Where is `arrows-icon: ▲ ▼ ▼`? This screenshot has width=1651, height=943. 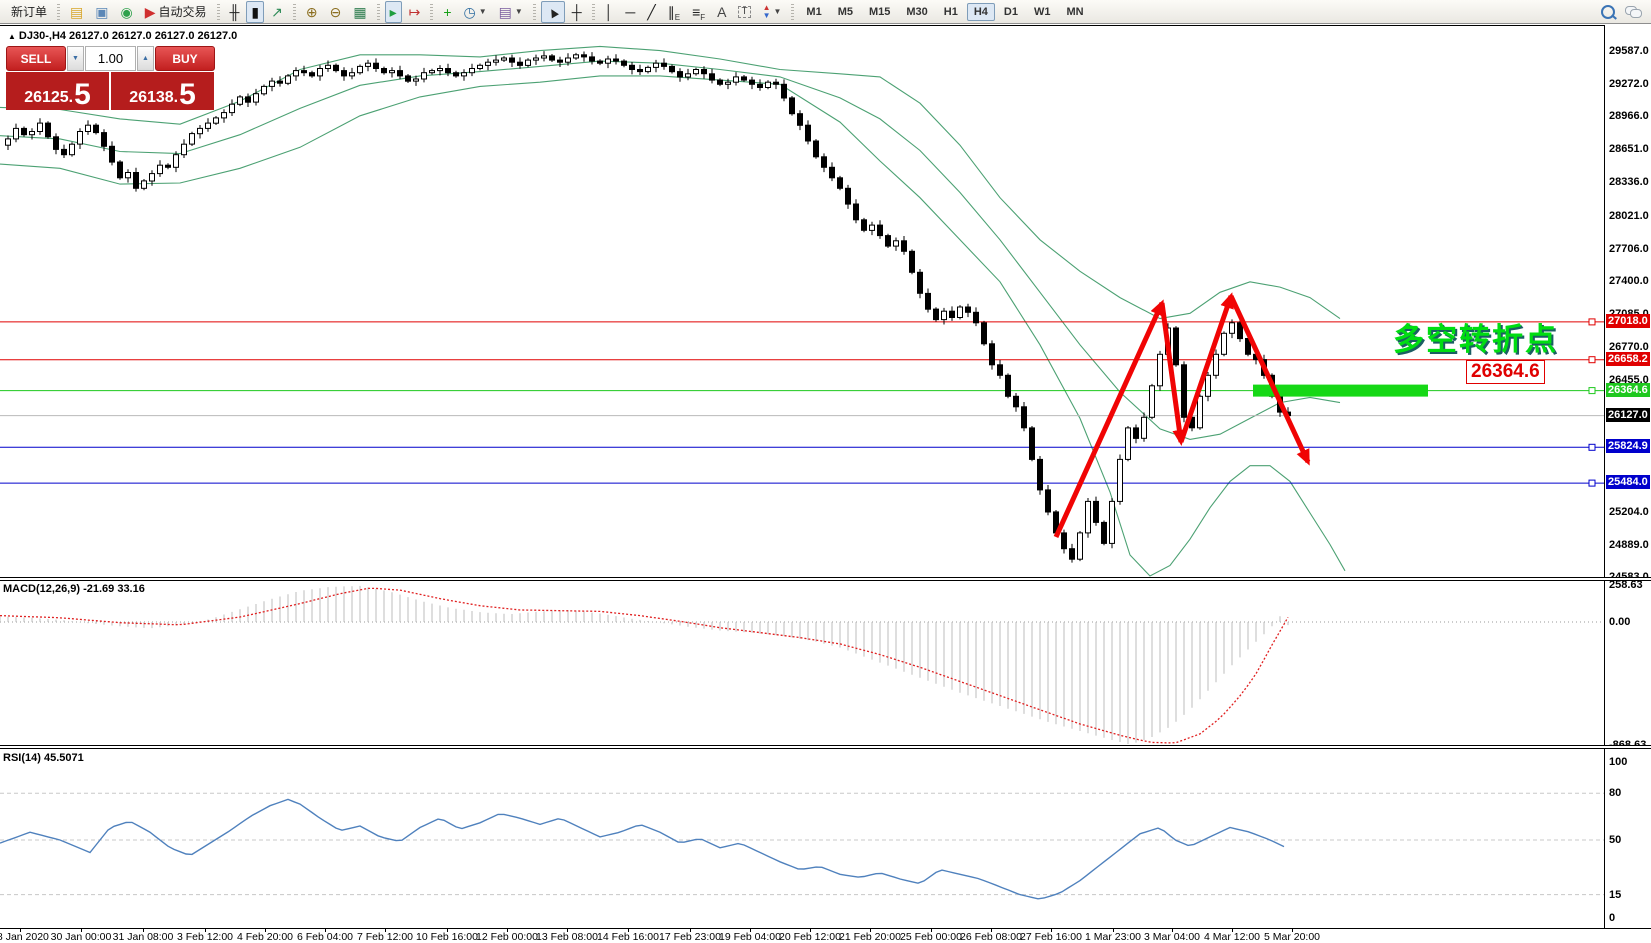 arrows-icon: ▲ ▼ ▼ is located at coordinates (772, 11).